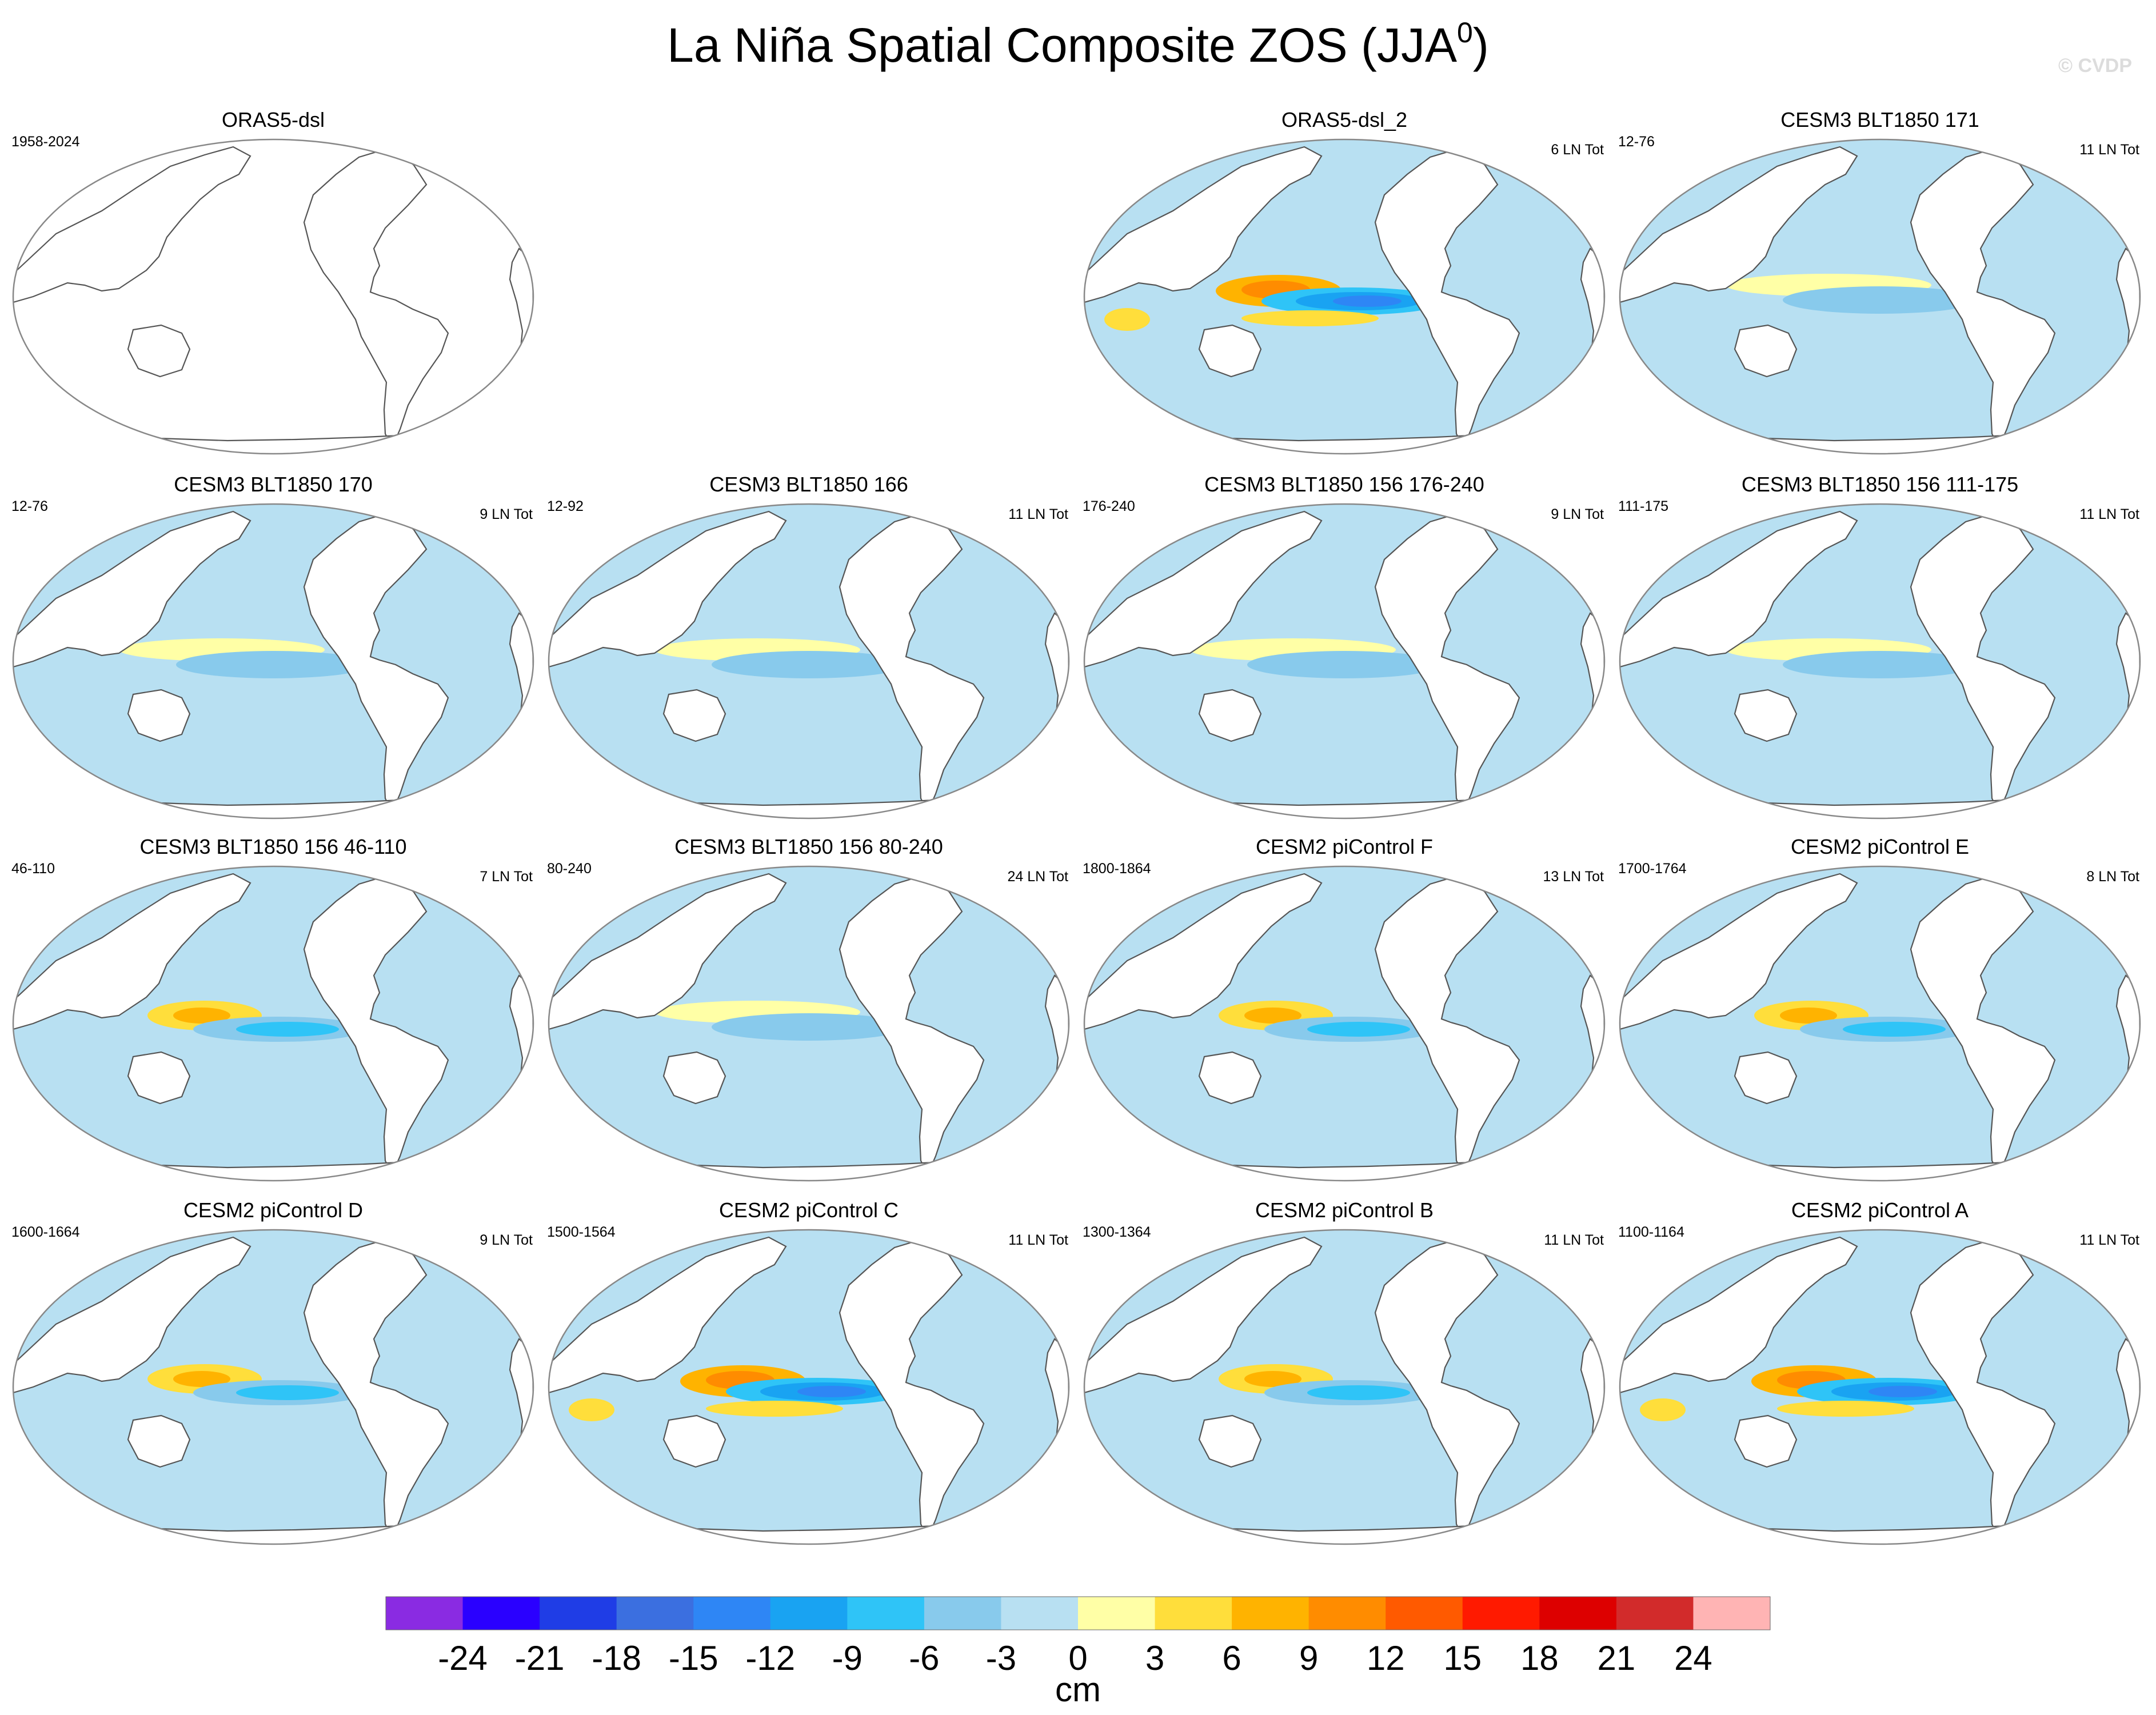  Describe the element at coordinates (1465, 33) in the screenshot. I see `title-superscript: 0` at that location.